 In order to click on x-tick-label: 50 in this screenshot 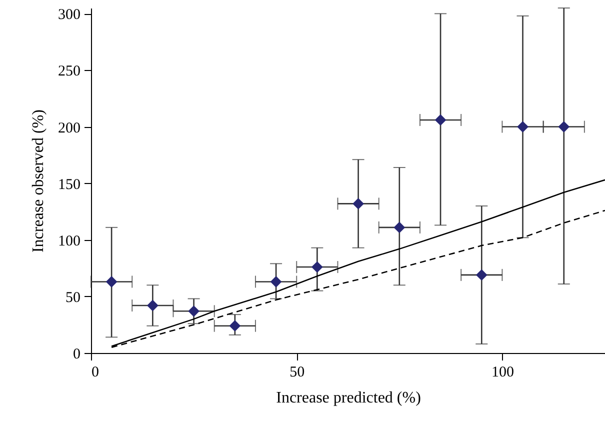, I will do `click(297, 372)`.